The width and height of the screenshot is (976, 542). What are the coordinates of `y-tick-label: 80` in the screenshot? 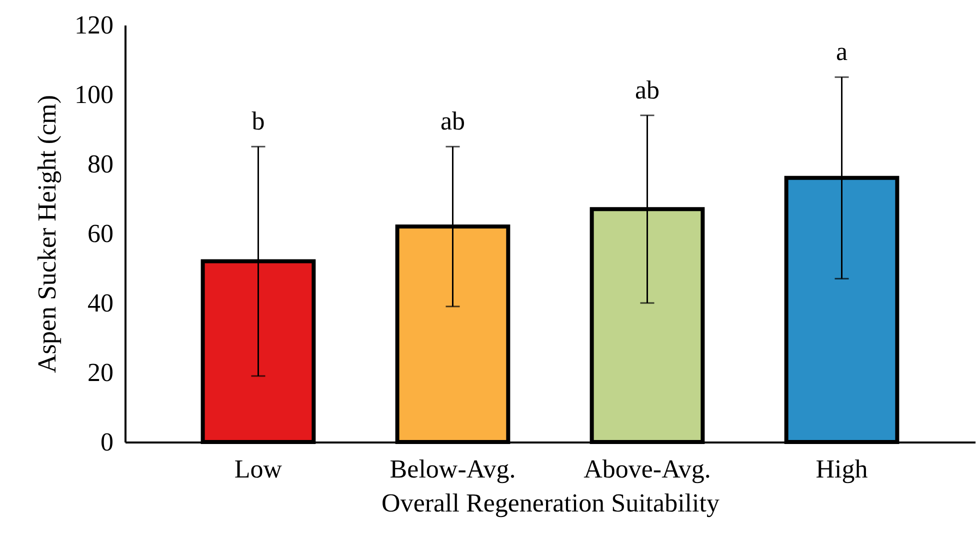 It's located at (101, 164).